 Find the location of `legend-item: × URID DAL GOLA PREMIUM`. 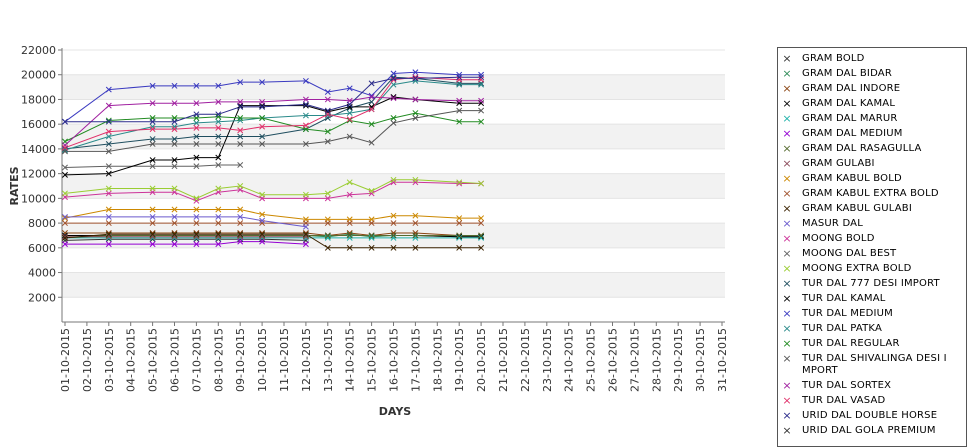

legend-item: × URID DAL GOLA PREMIUM is located at coordinates (872, 431).